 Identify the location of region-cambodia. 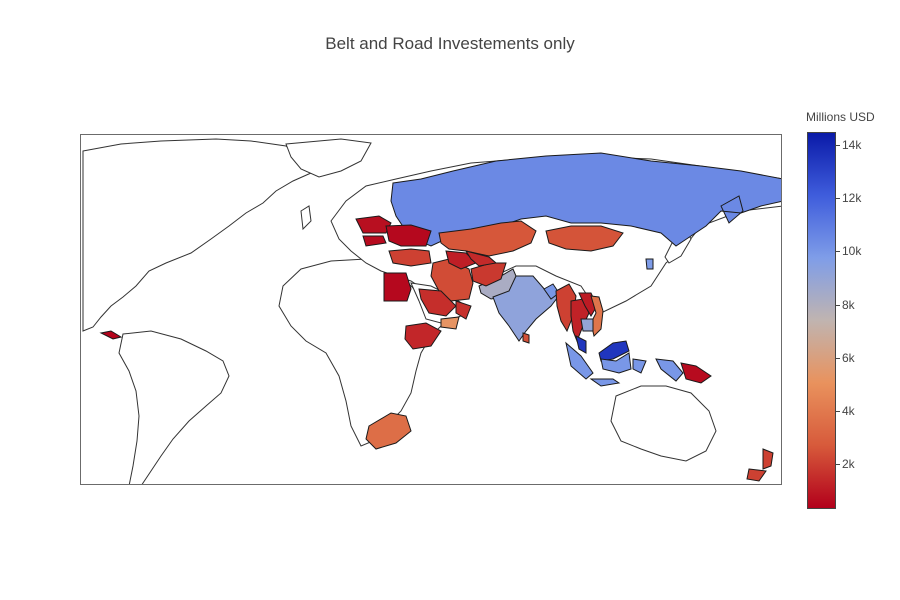
(587, 325).